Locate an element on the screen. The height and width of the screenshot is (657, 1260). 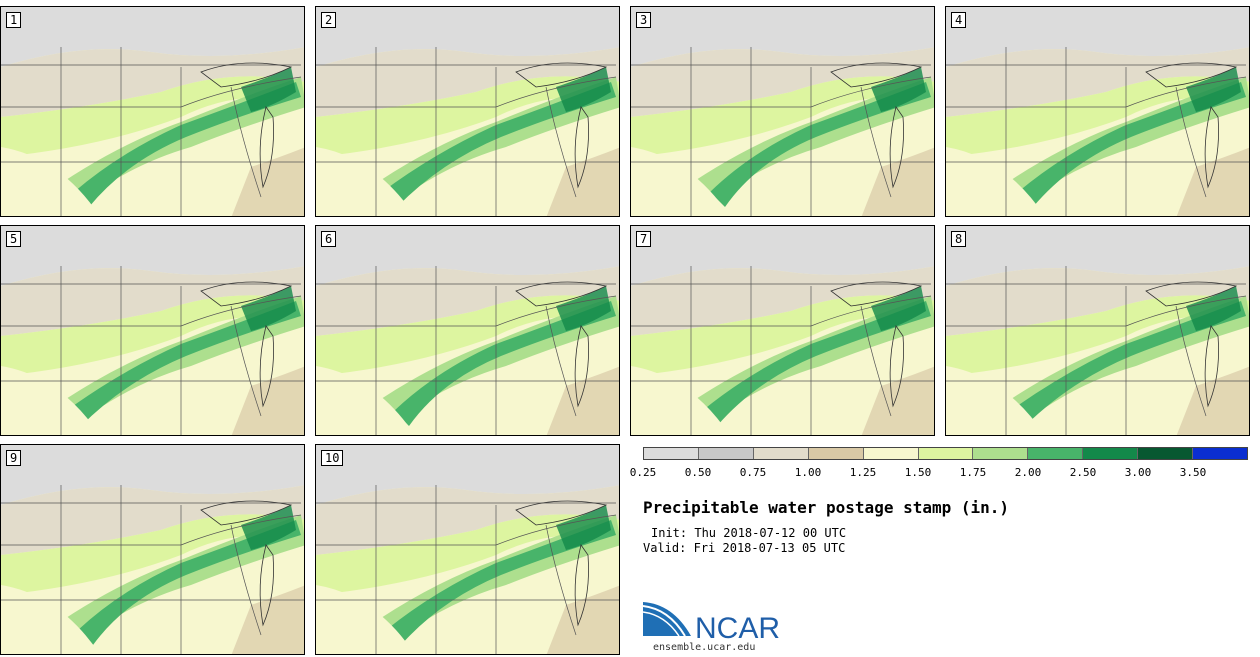
colorbar-tick: 0.25 is located at coordinates (643, 472).